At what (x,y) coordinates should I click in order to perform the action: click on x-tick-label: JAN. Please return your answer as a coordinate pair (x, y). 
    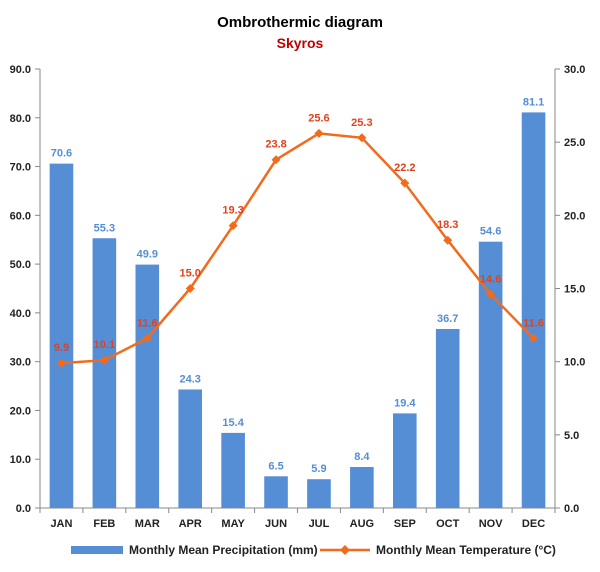
    Looking at the image, I should click on (61, 524).